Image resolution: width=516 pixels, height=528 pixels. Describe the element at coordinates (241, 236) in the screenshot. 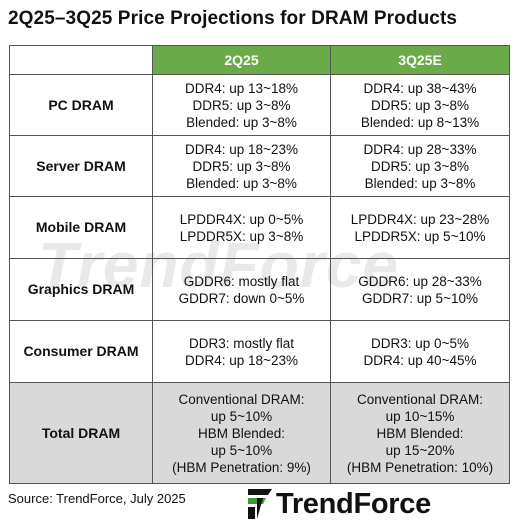

I see `cell-line: LPDDR5X: up 3~8%` at that location.